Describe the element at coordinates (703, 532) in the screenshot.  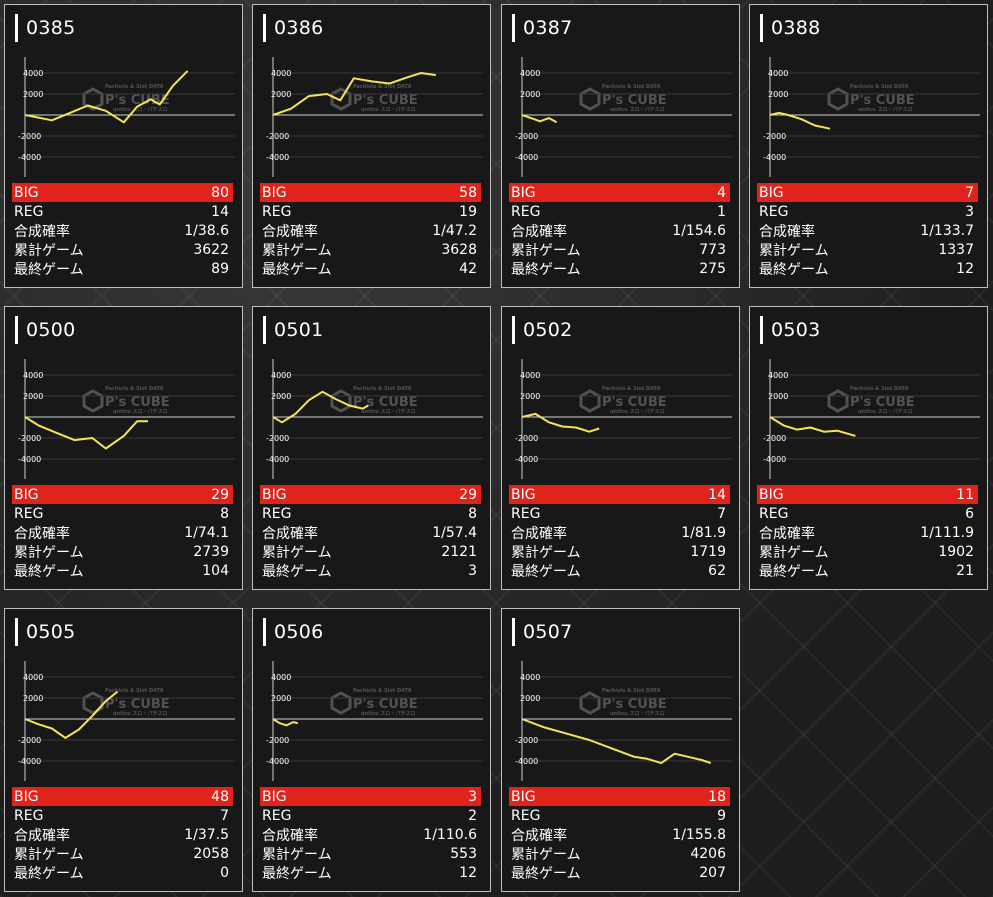
I see `combined-probability-value: 1/81.9` at that location.